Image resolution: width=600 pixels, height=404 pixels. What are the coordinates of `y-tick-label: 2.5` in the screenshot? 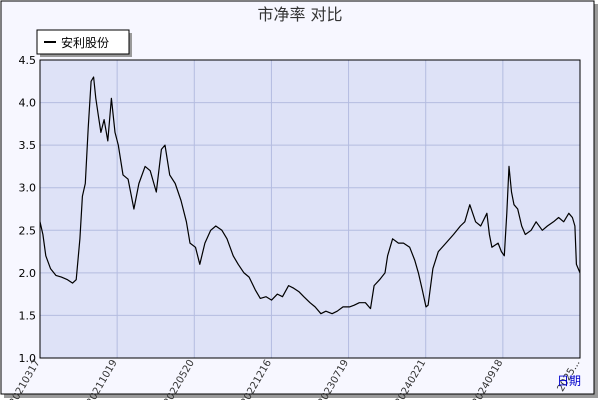 It's located at (28, 230).